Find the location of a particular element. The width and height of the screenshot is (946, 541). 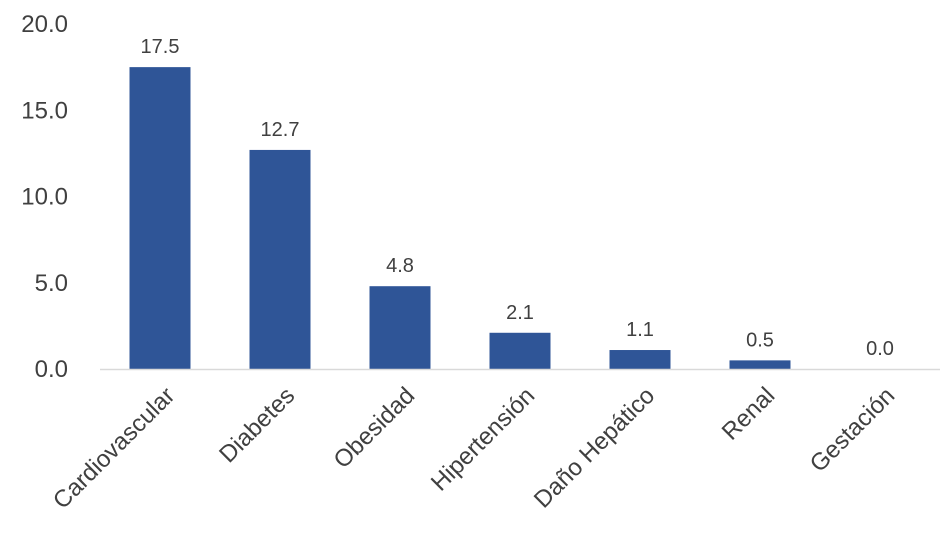

y-axis: 0.0 5.0 10.0 15.0 20.0 is located at coordinates (44, 197).